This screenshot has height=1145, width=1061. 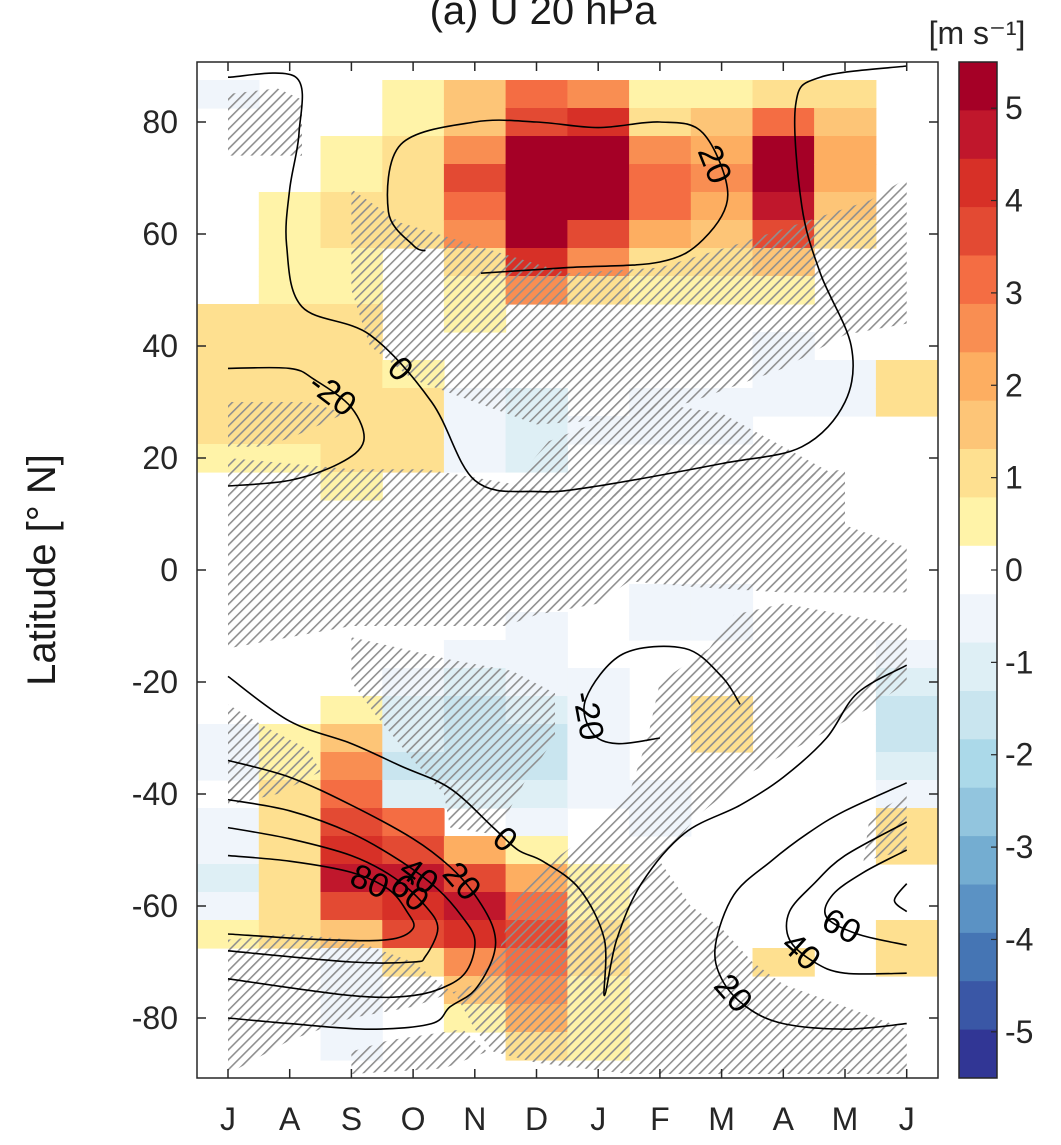 I want to click on y-tick-label: 0, so click(x=169, y=570).